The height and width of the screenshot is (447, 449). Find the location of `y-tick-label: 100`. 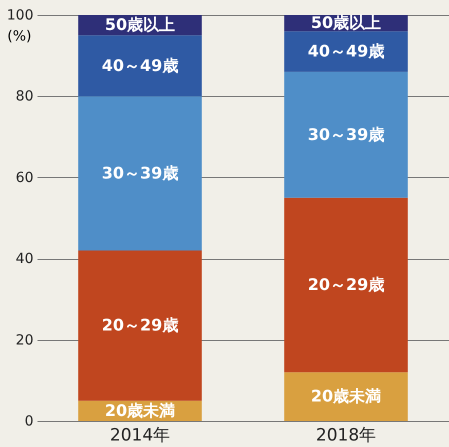

y-tick-label: 100 is located at coordinates (20, 16).